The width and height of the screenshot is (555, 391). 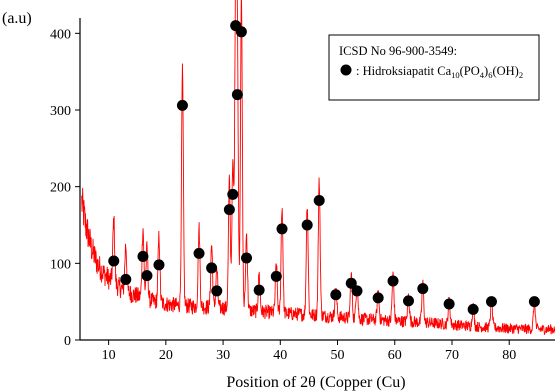 I want to click on legend-formula-part: (PO, so click(x=470, y=71).